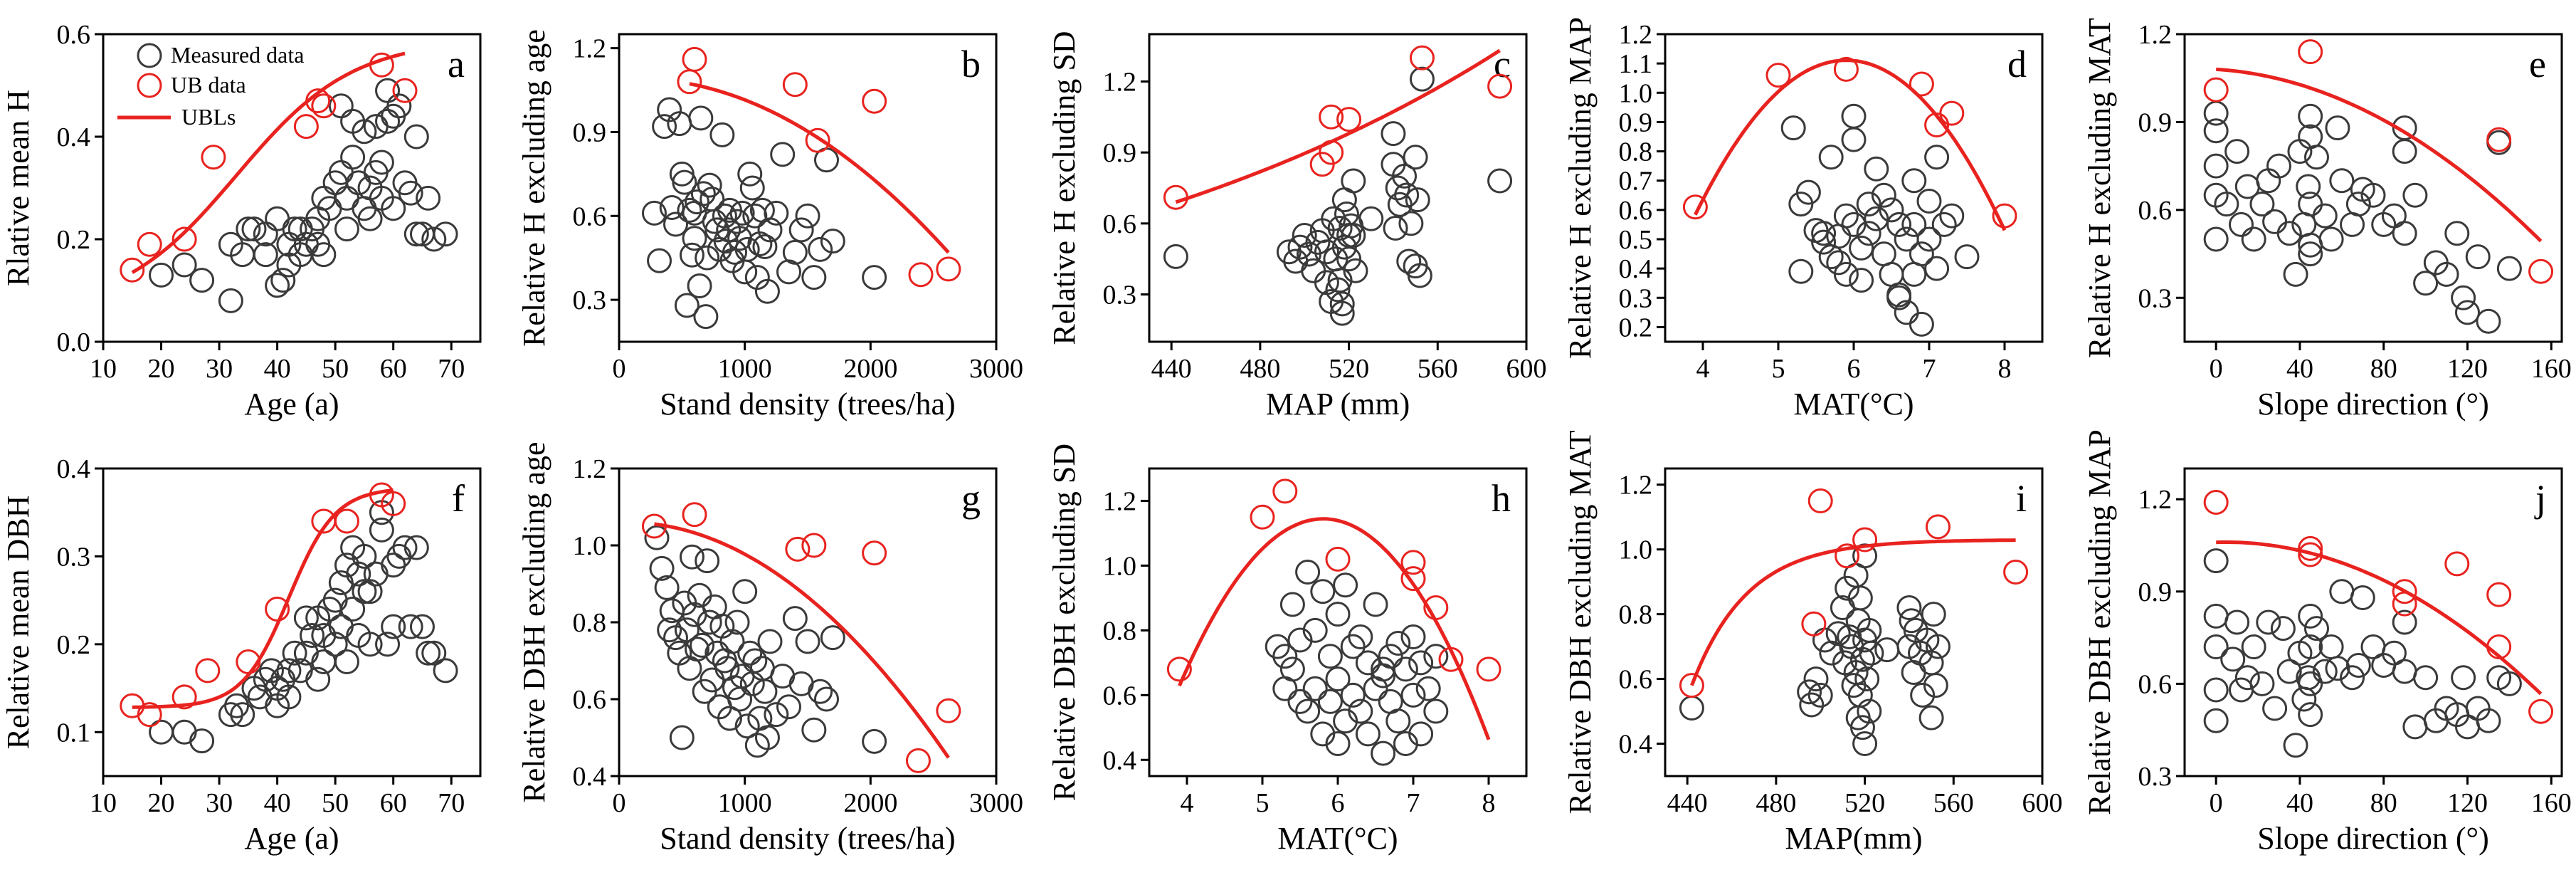 The image size is (2576, 885). What do you see at coordinates (2155, 211) in the screenshot?
I see `y-tick-label: 0.6` at bounding box center [2155, 211].